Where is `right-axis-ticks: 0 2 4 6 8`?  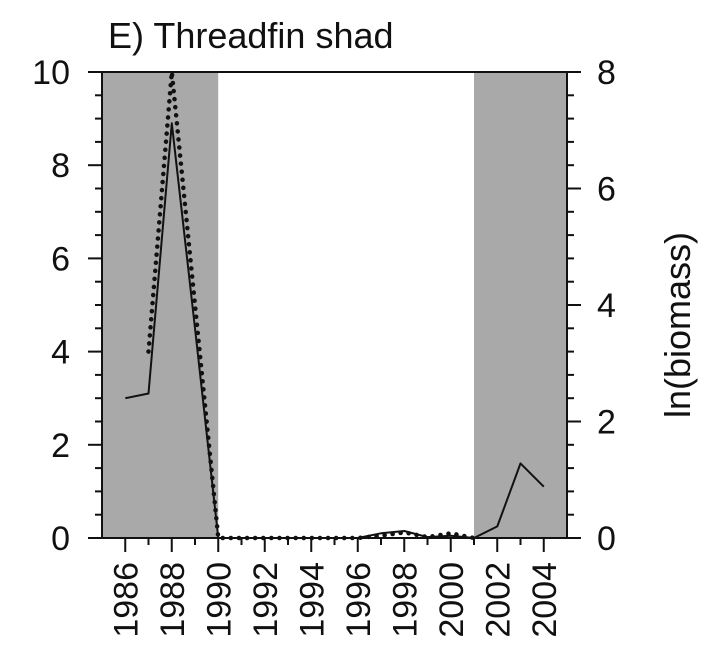
right-axis-ticks: 0 2 4 6 8 is located at coordinates (591, 306).